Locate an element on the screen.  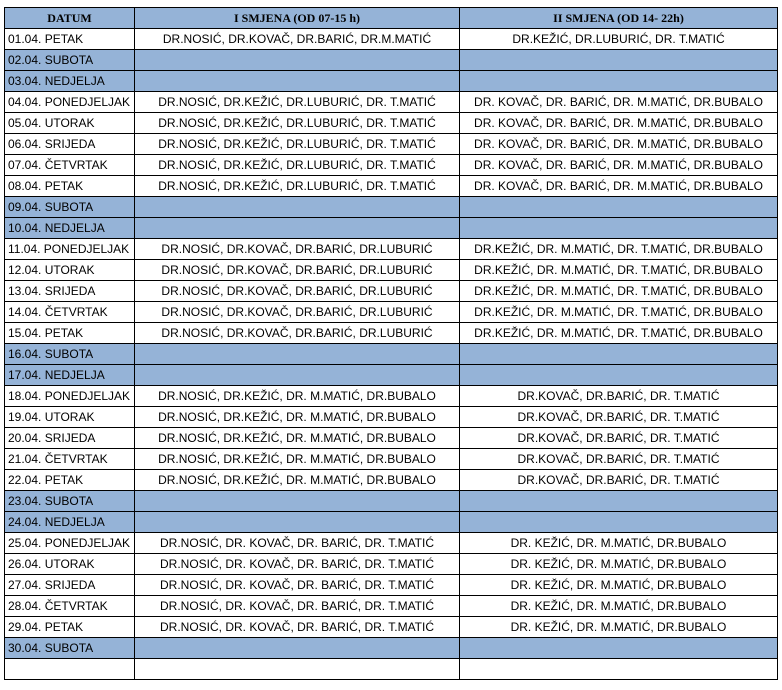
header-cell: II SMJENA (OD 14- 22h) is located at coordinates (618, 18).